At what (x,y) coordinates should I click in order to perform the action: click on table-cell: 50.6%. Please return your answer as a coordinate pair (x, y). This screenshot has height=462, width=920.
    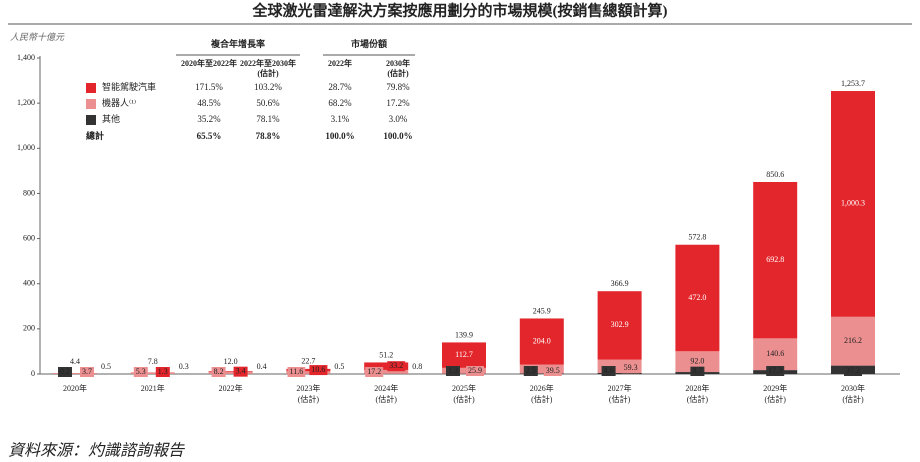
    Looking at the image, I should click on (268, 103).